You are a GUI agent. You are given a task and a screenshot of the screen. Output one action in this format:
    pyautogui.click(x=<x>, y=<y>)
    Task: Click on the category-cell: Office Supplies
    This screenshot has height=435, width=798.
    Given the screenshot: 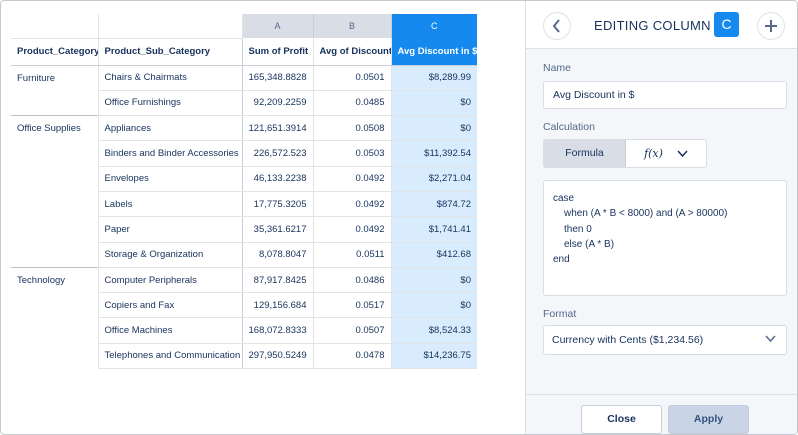 What is the action you would take?
    pyautogui.click(x=55, y=191)
    